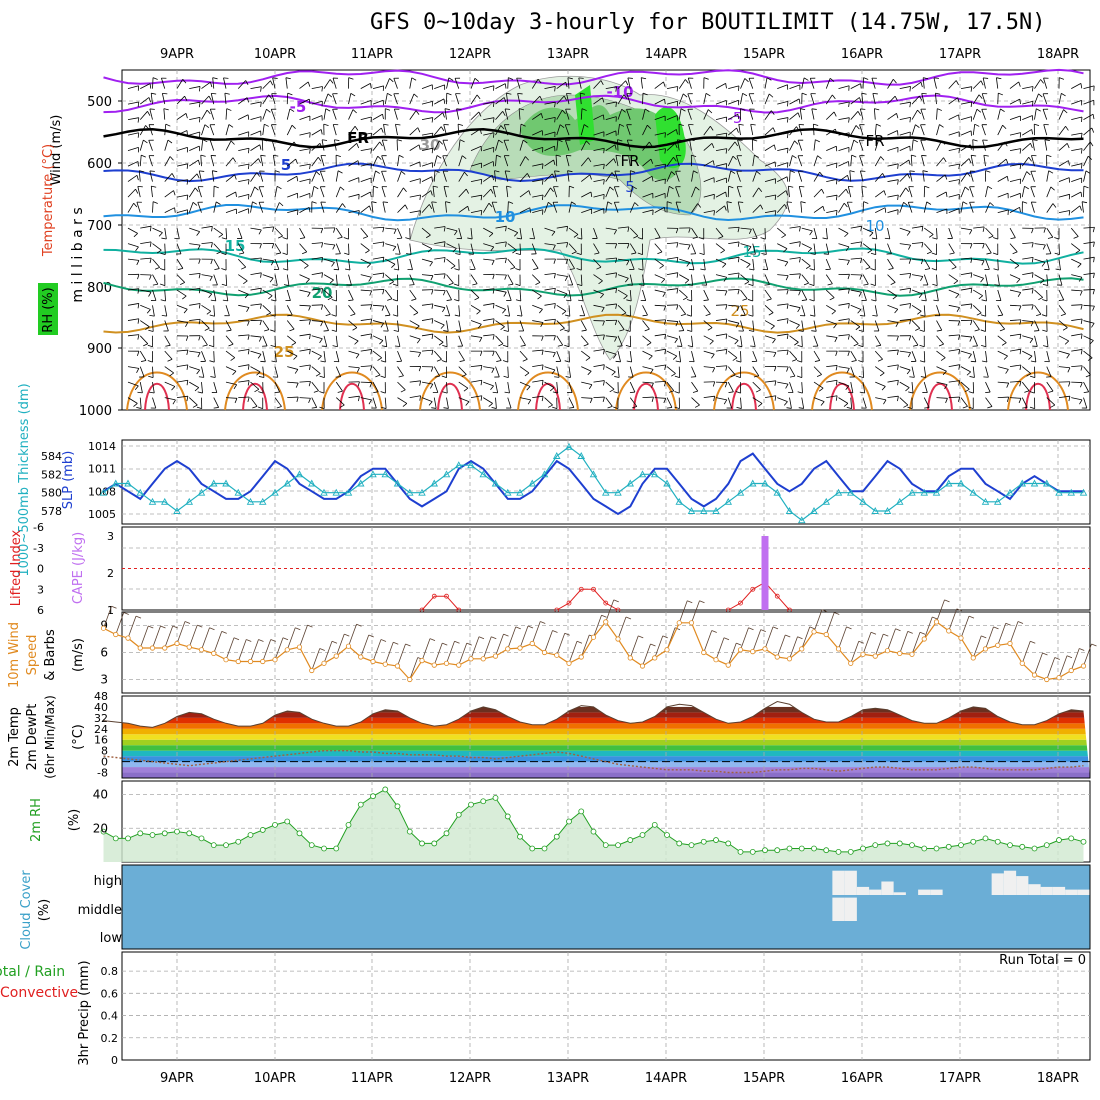  What do you see at coordinates (263, 661) in the screenshot?
I see `wind-speed-marker` at bounding box center [263, 661].